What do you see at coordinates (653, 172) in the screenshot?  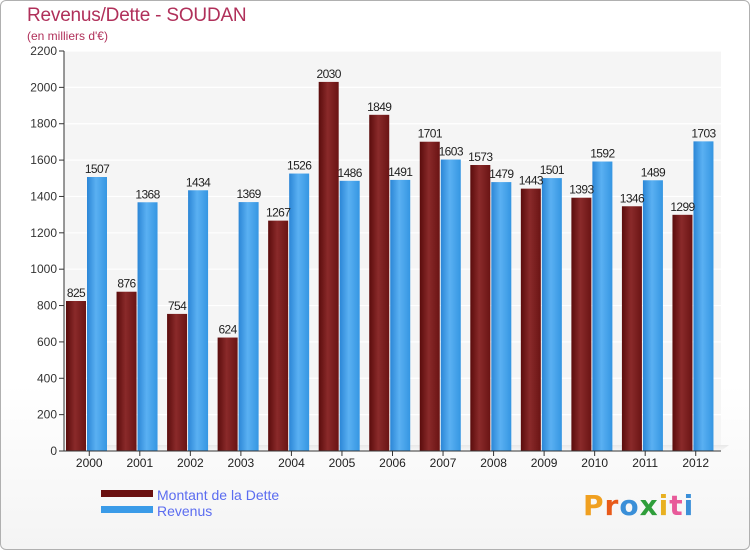 I see `data-label-revenue: 1489` at bounding box center [653, 172].